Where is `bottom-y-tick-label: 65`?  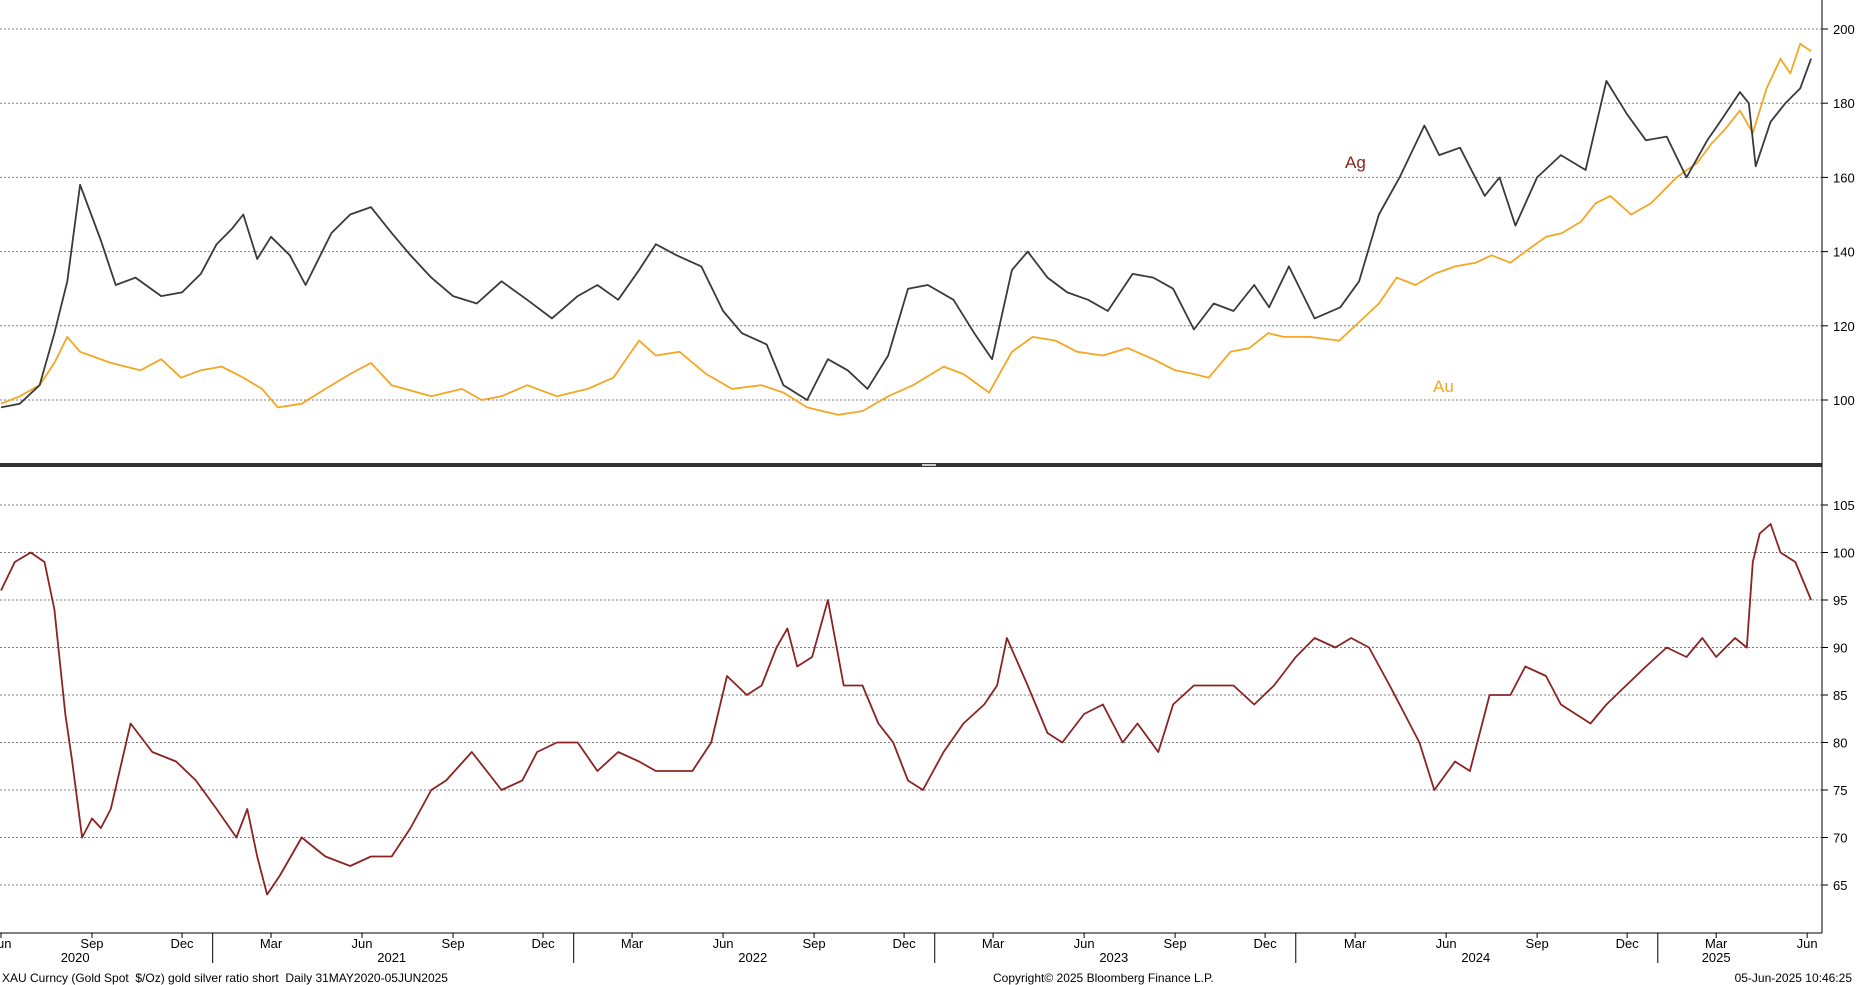
bottom-y-tick-label: 65 is located at coordinates (1840, 885).